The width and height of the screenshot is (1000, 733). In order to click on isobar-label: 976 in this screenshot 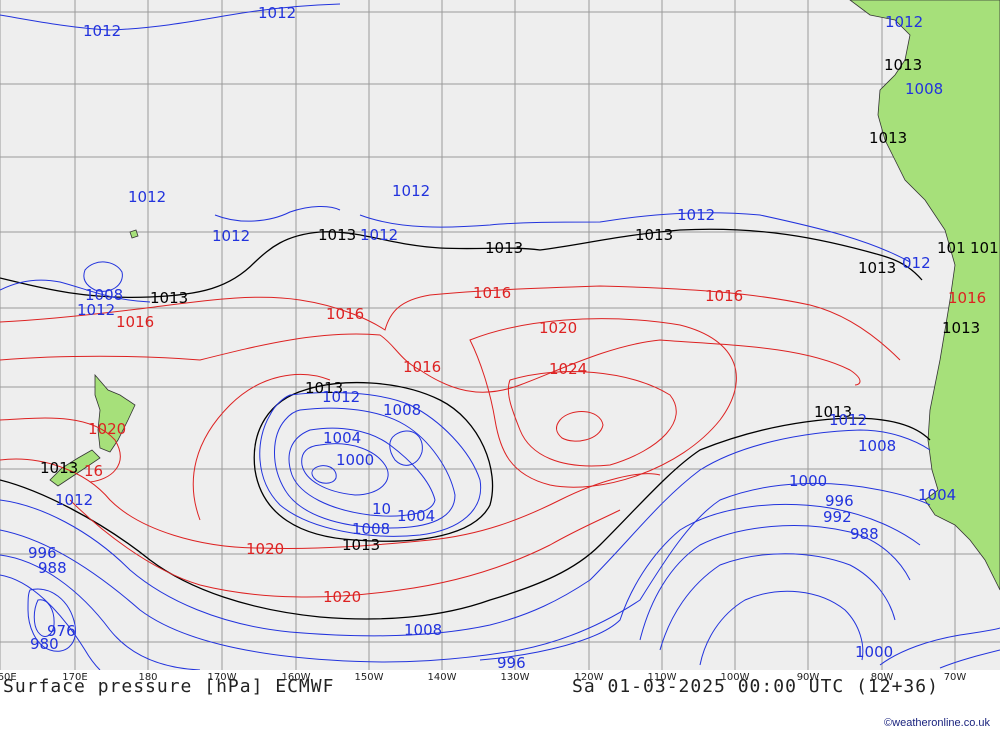, I will do `click(61, 631)`.